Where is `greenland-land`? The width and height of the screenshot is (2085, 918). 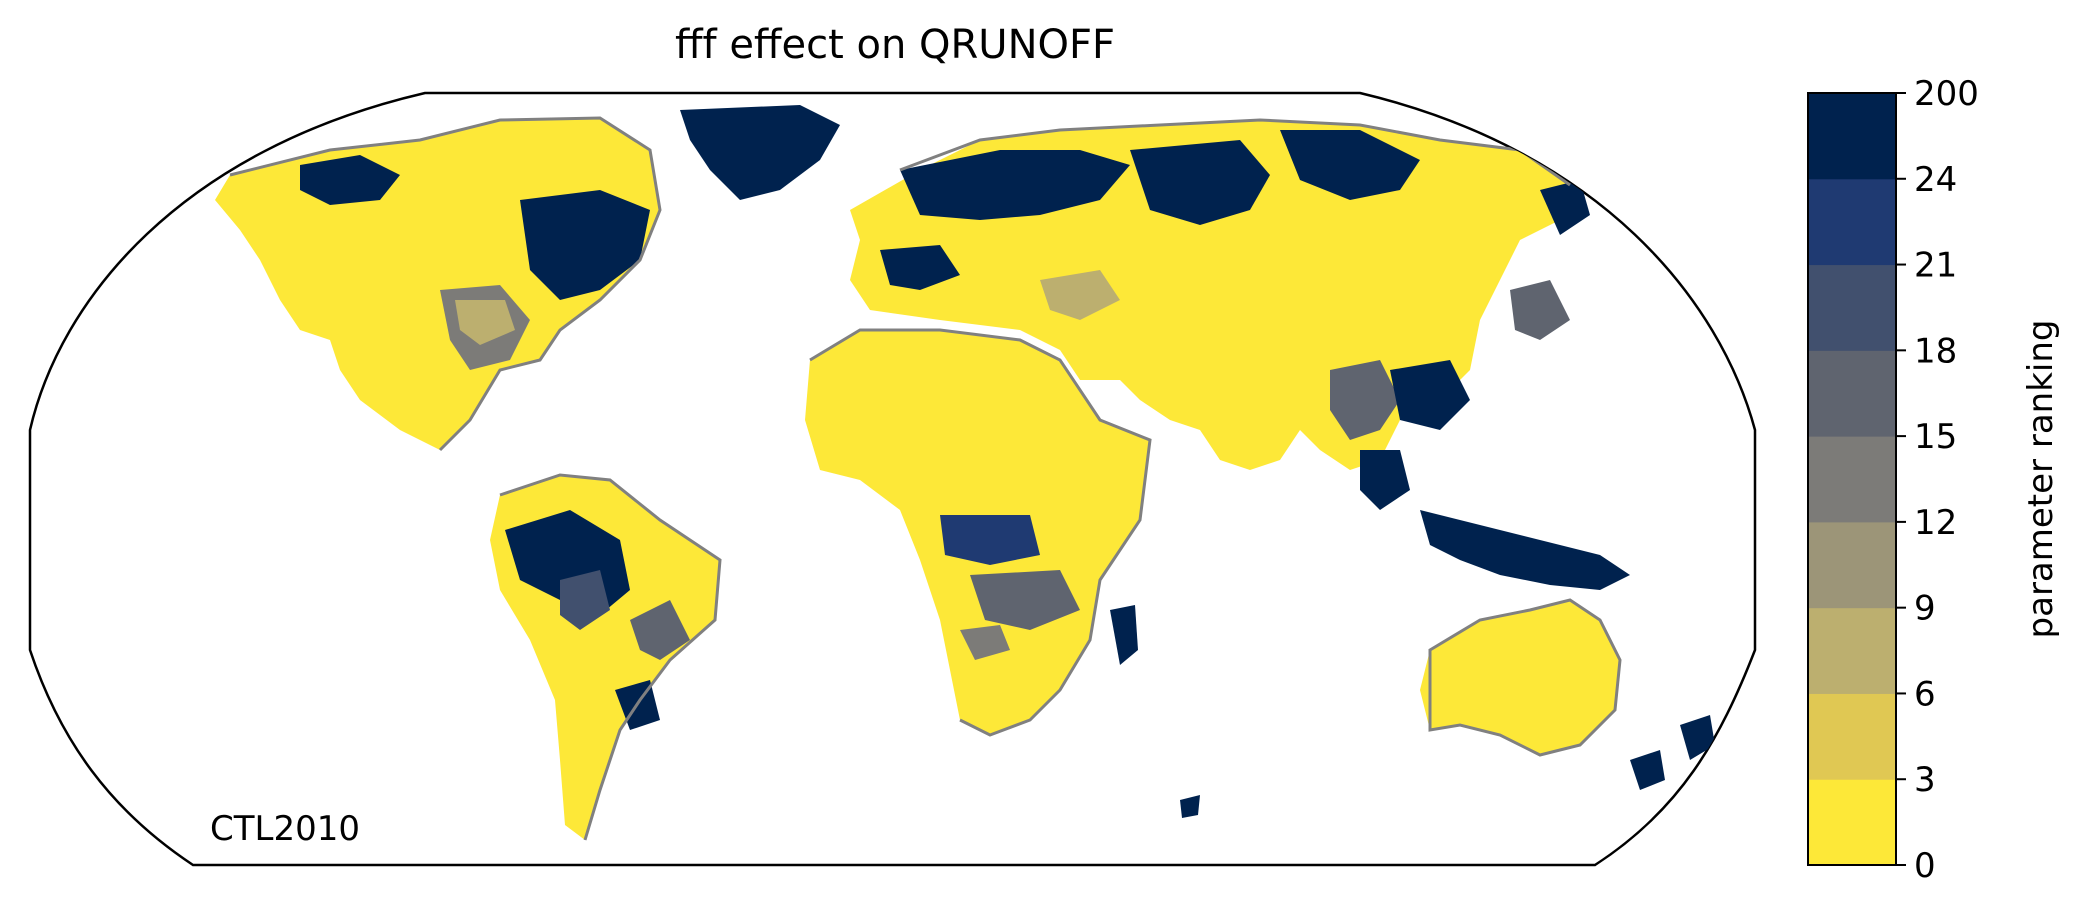
greenland-land is located at coordinates (760, 152).